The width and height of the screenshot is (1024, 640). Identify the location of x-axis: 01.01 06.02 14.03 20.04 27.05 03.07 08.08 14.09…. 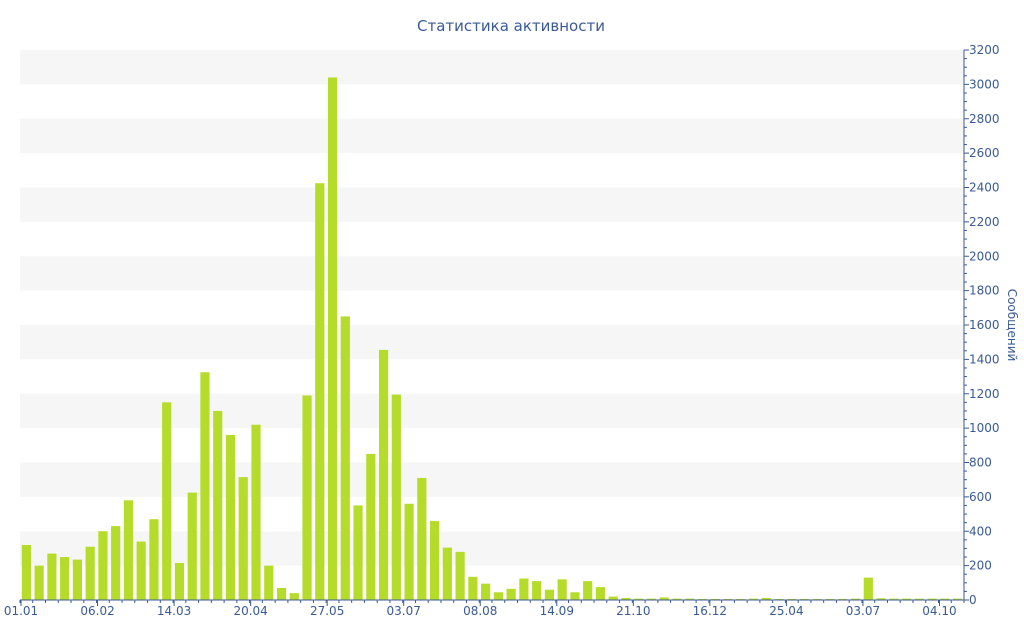
(484, 608).